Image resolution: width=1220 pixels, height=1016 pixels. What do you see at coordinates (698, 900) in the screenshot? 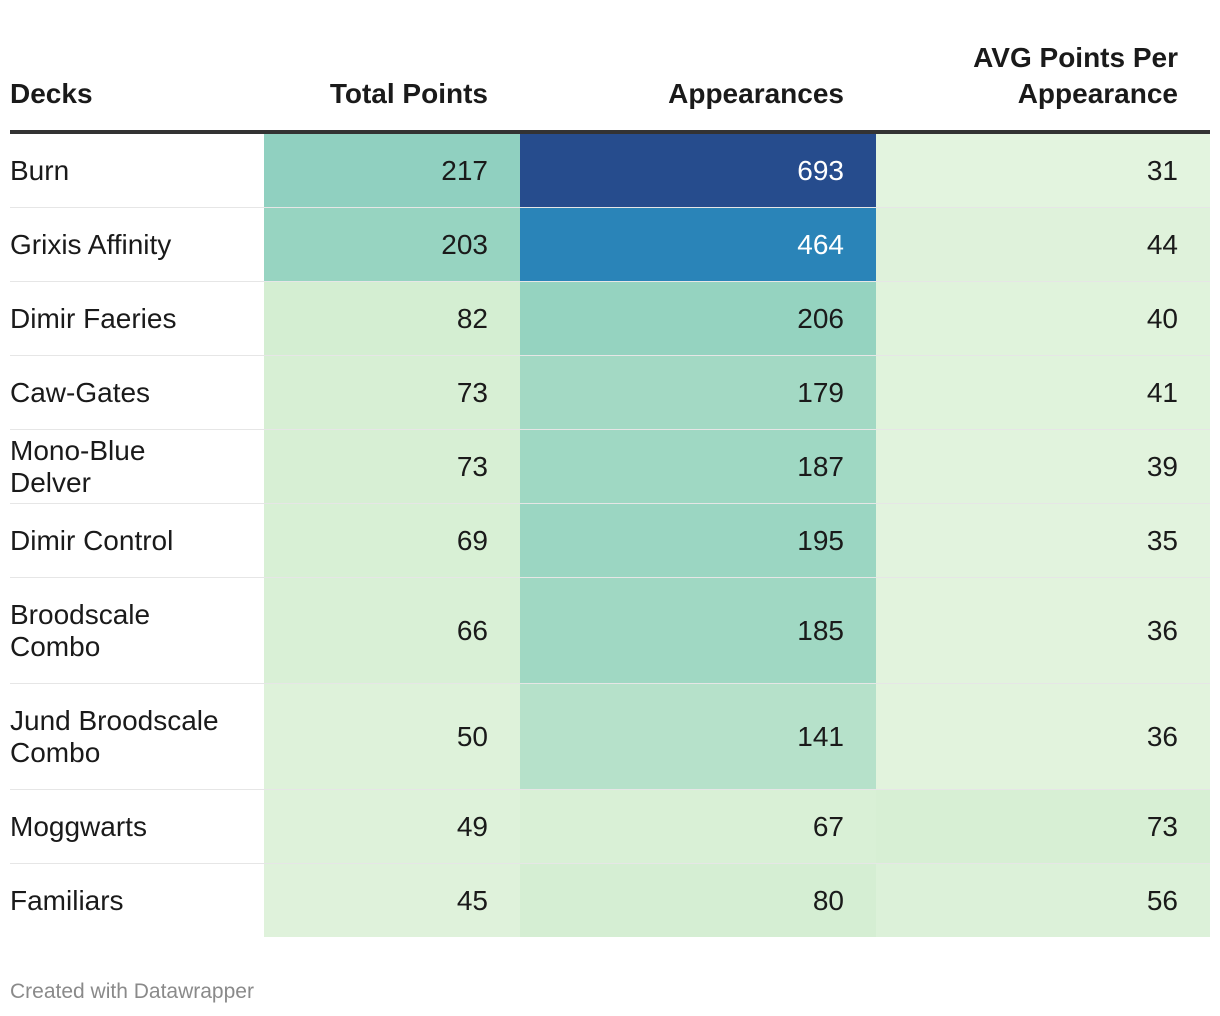
I see `appearances-cell: 80` at bounding box center [698, 900].